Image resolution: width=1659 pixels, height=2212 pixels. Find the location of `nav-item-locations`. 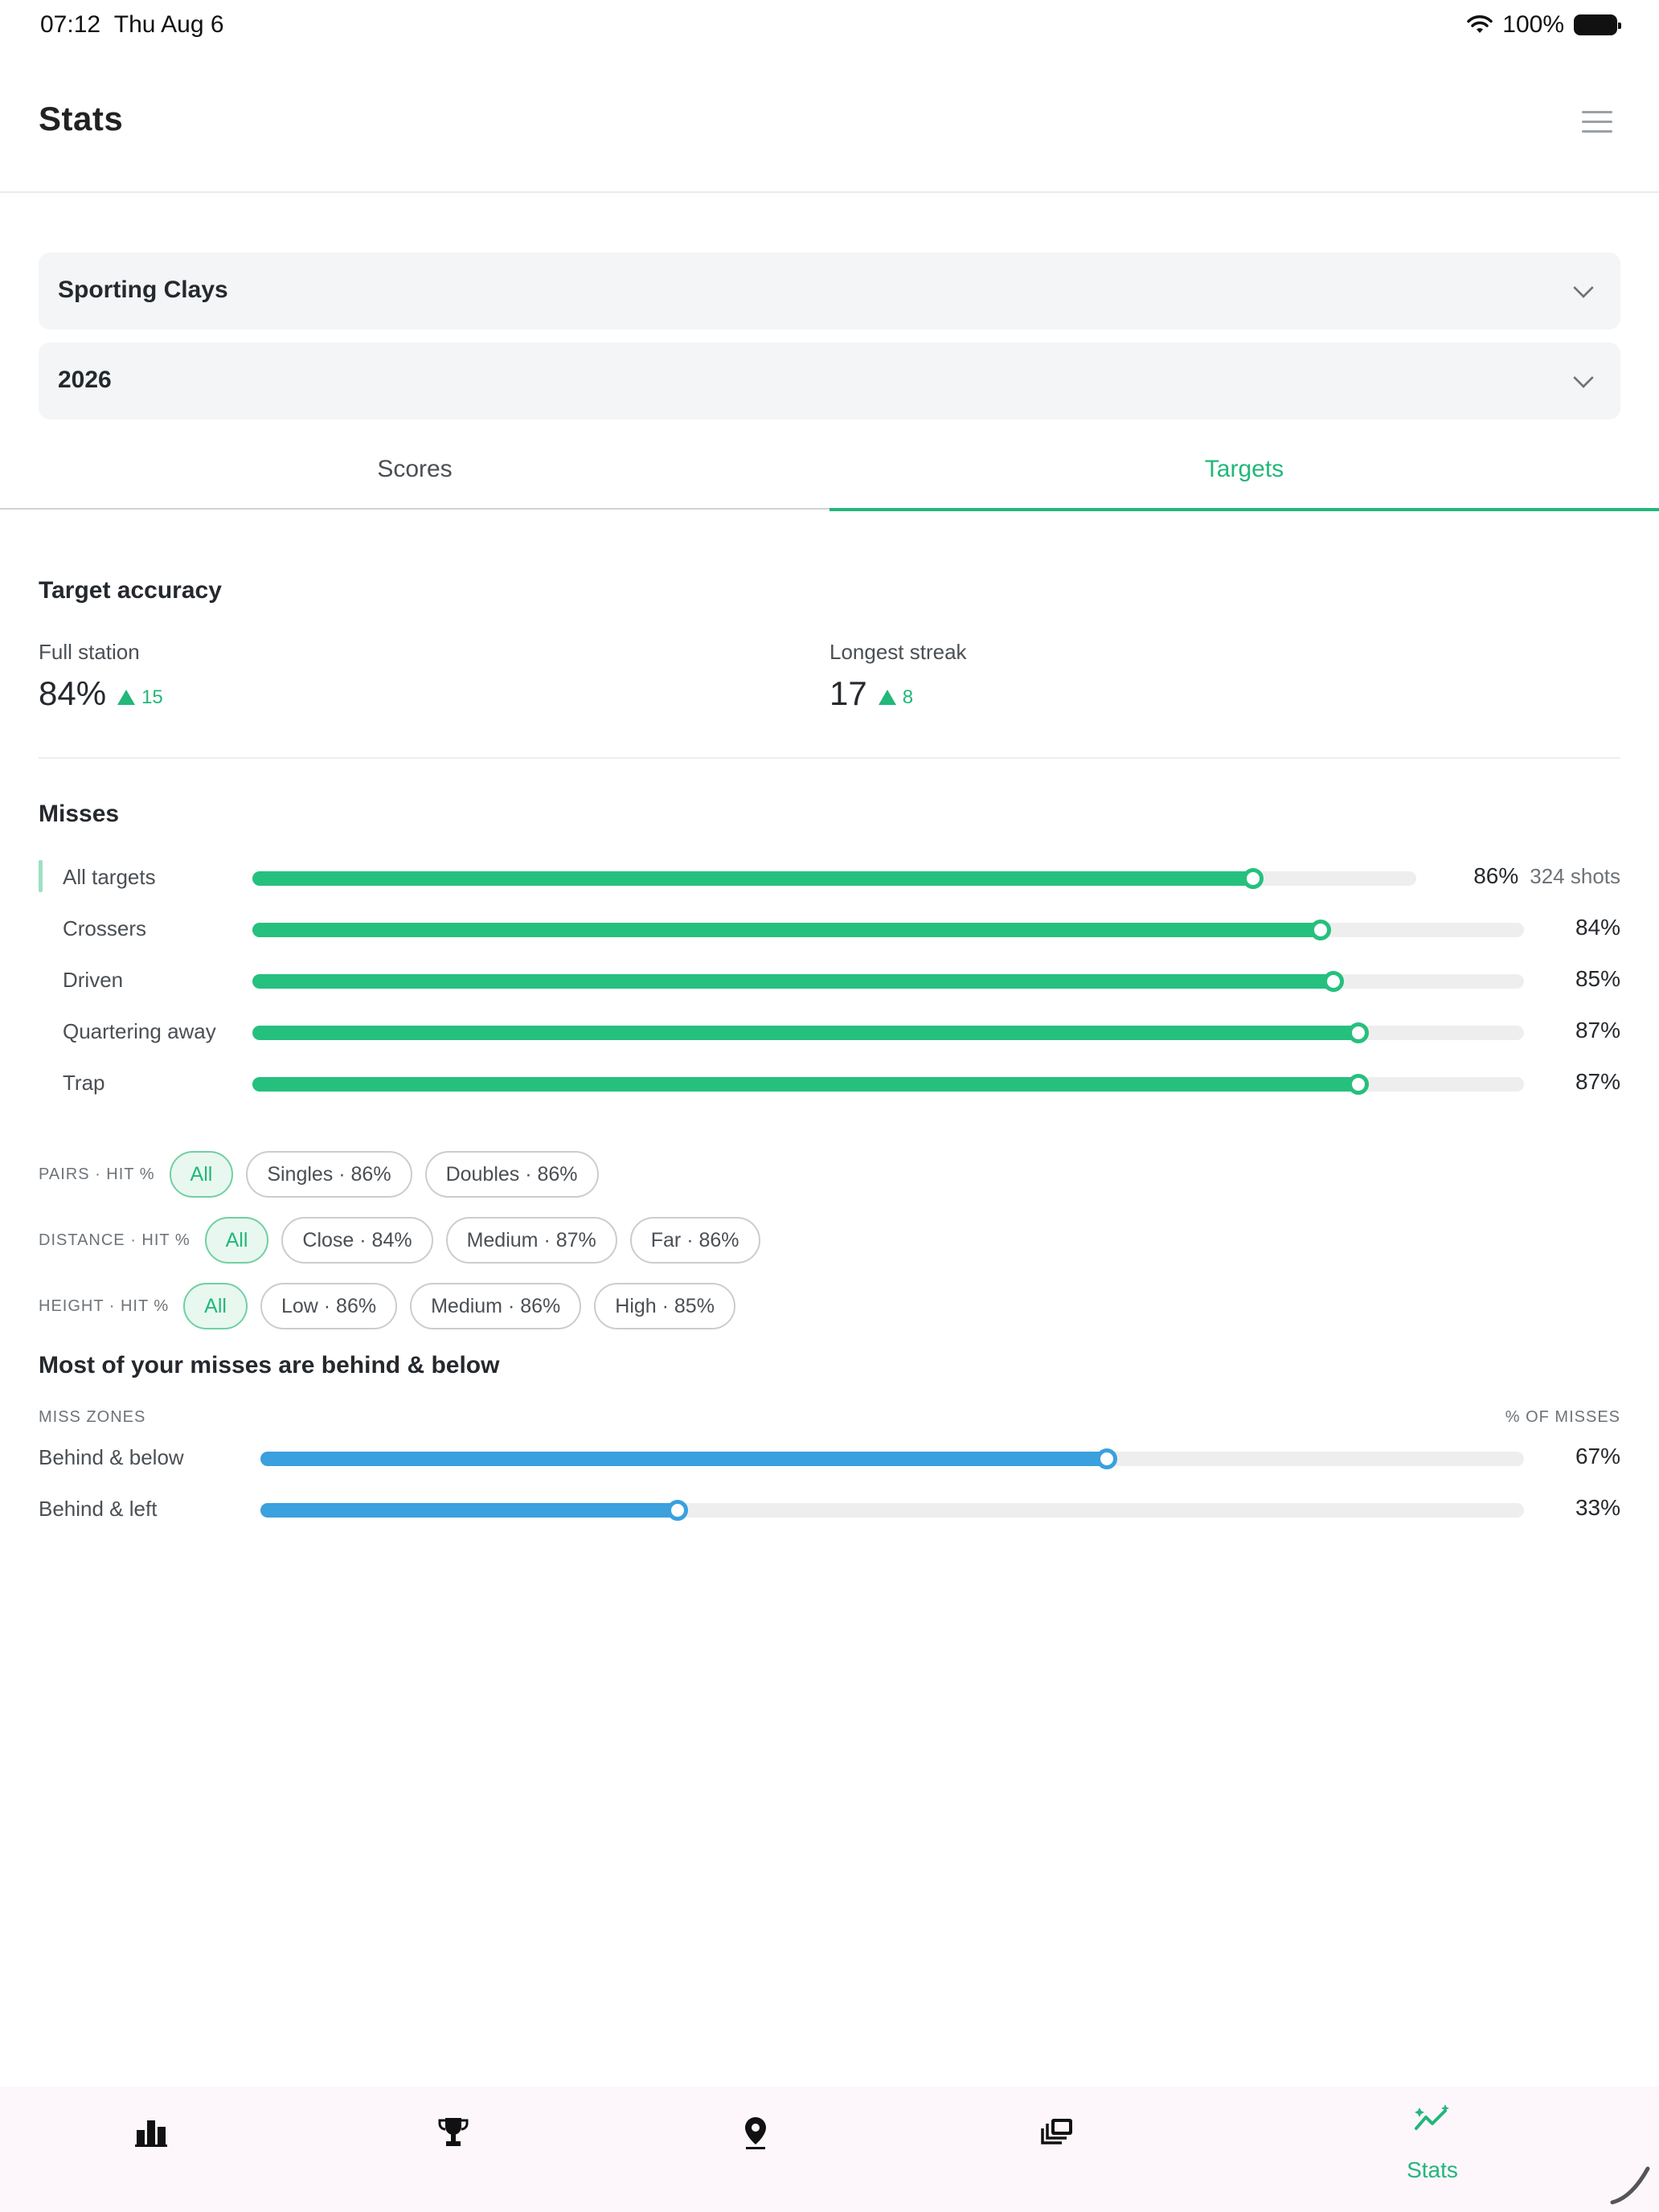

nav-item-locations is located at coordinates (755, 2149).